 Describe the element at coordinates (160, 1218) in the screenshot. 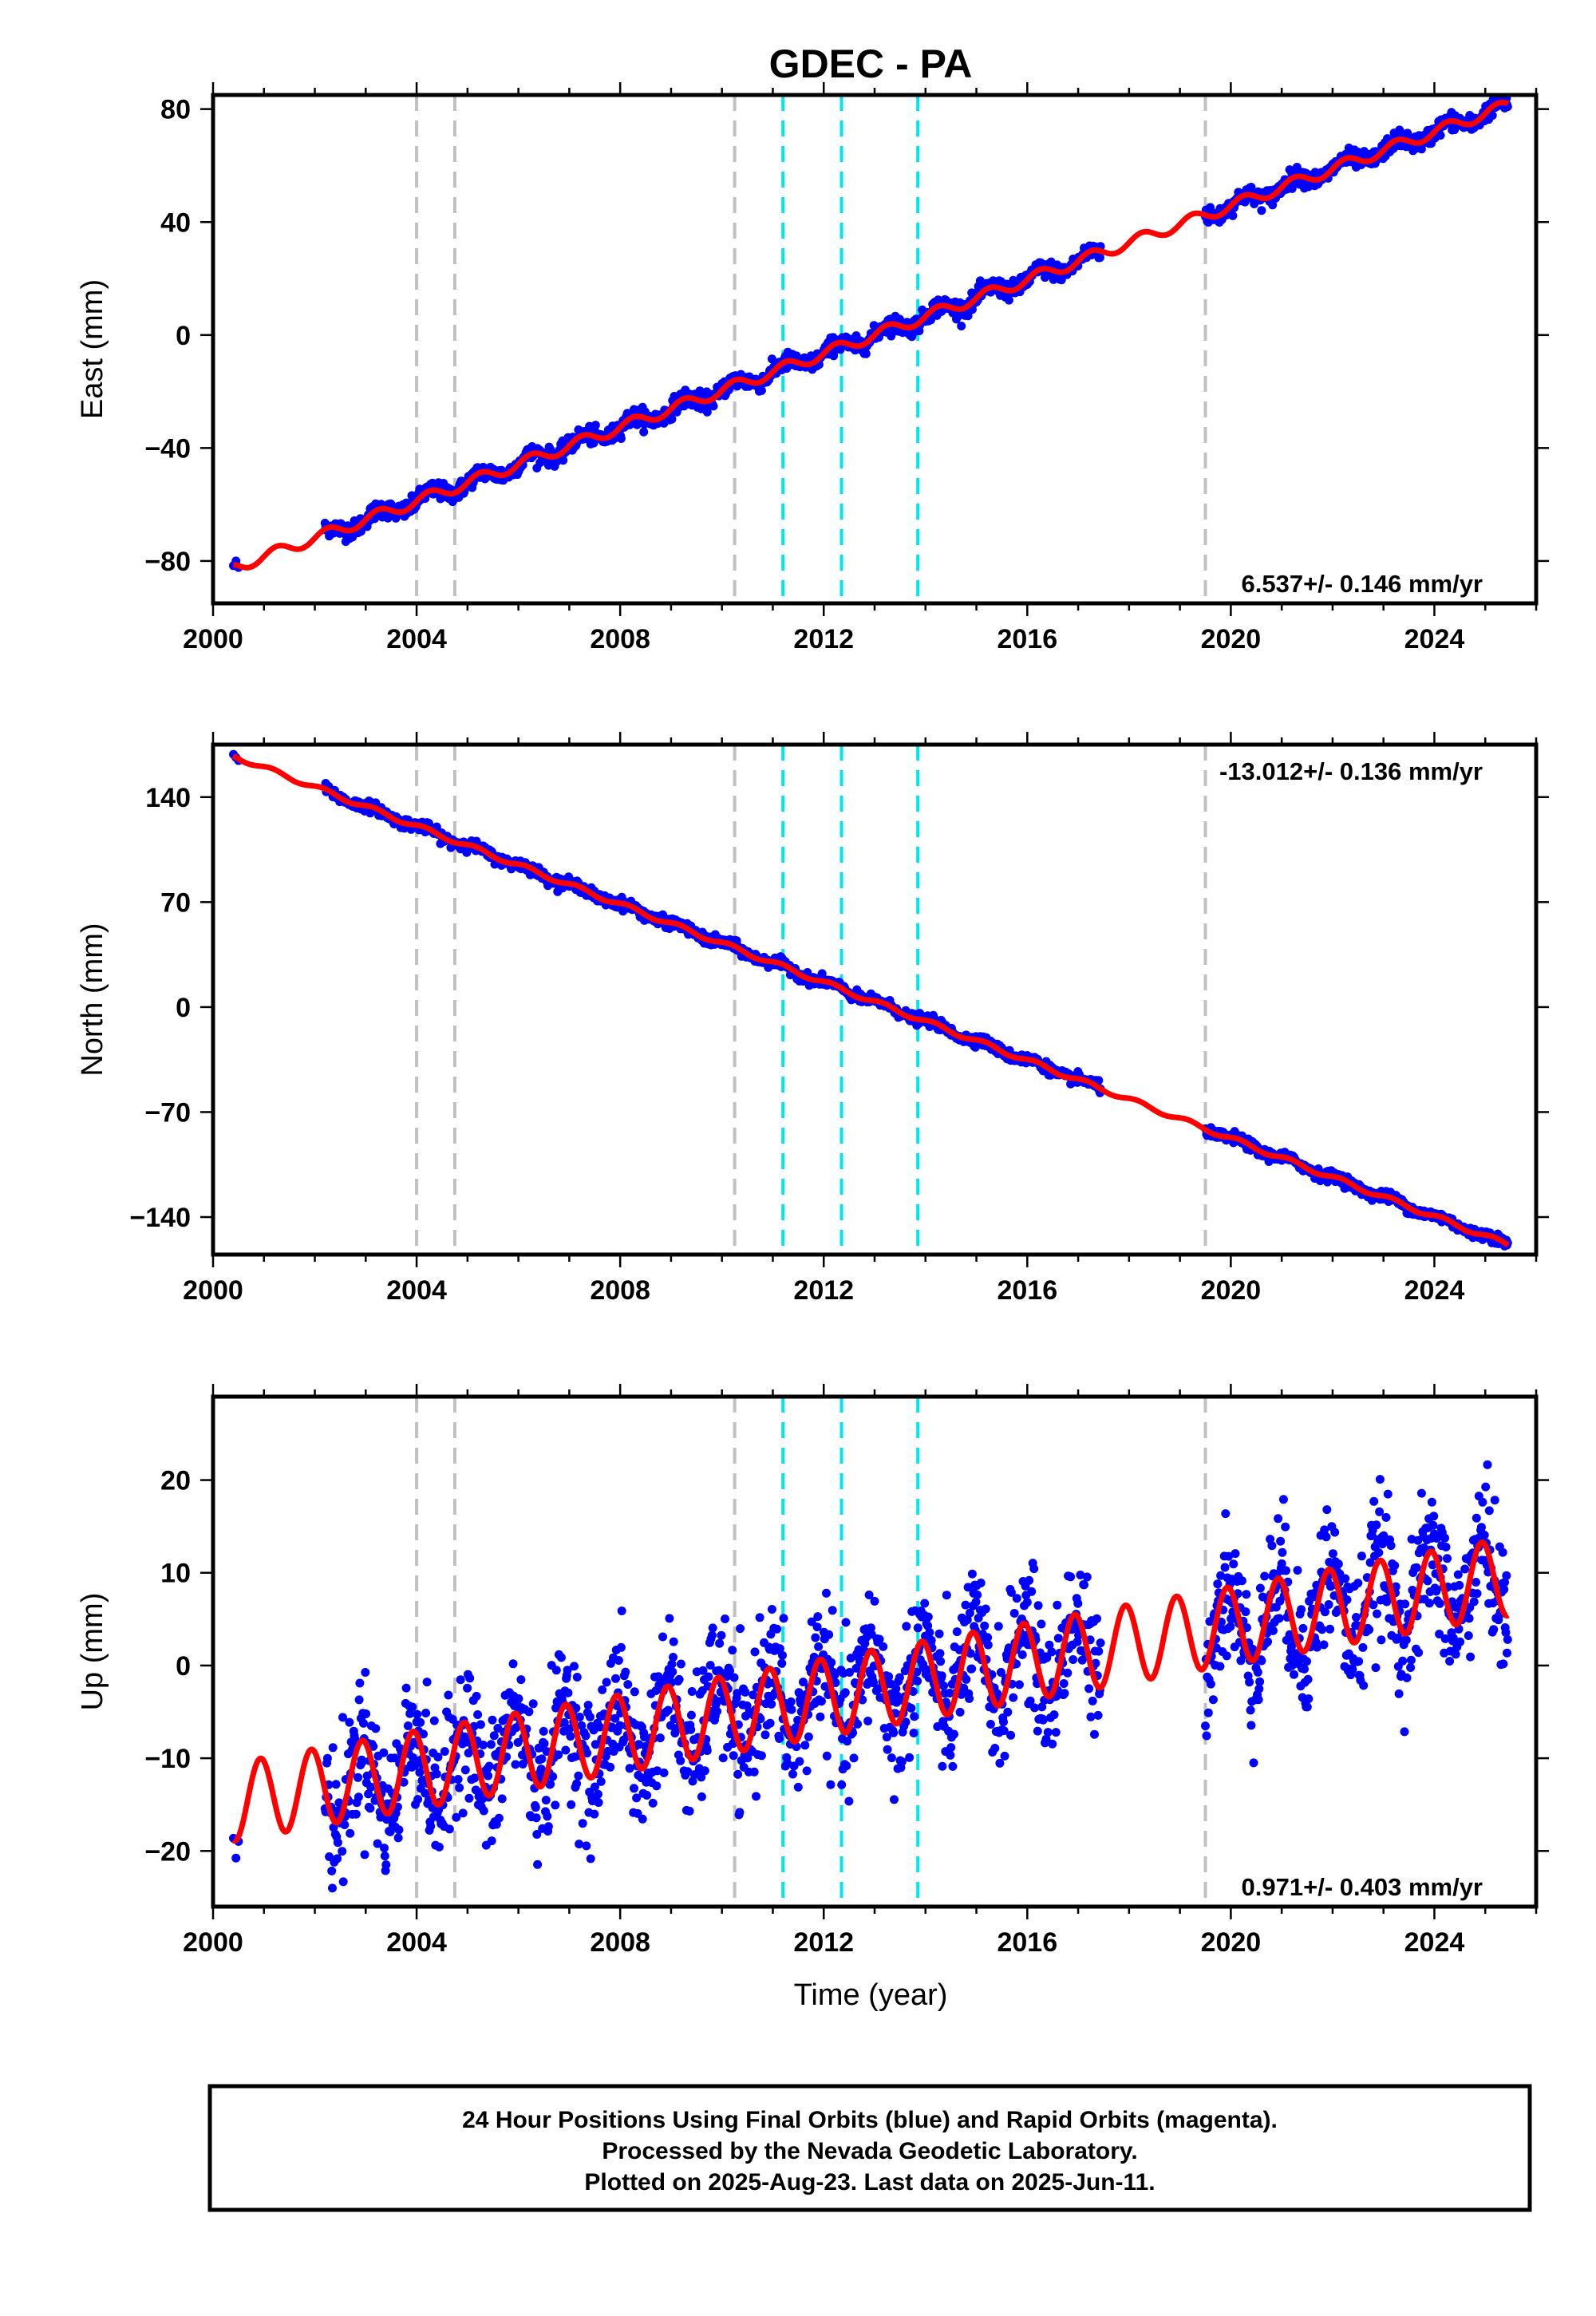

I see `y-tick-label: −140` at that location.